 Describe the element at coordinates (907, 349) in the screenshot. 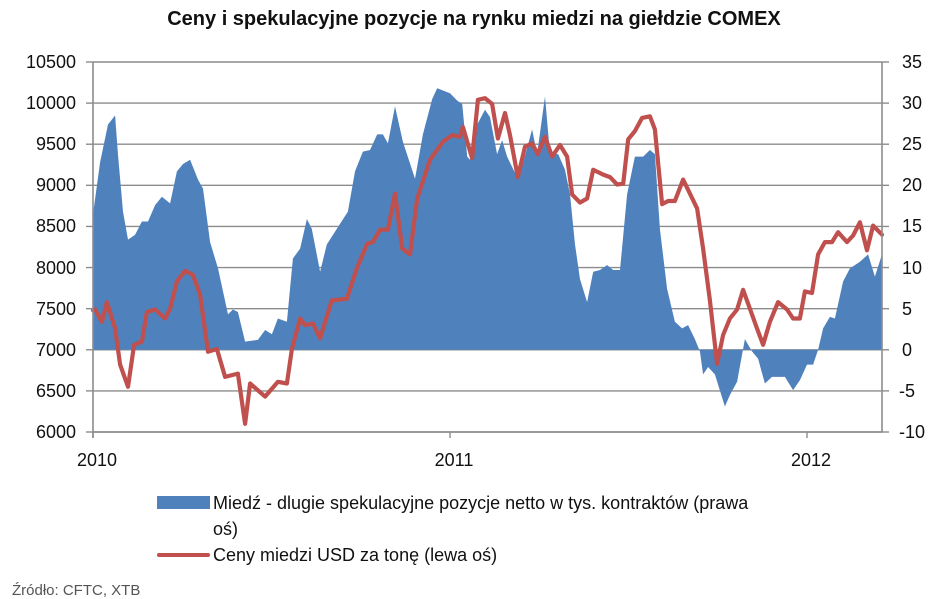

I see `right-axis-tick-label: 0` at that location.